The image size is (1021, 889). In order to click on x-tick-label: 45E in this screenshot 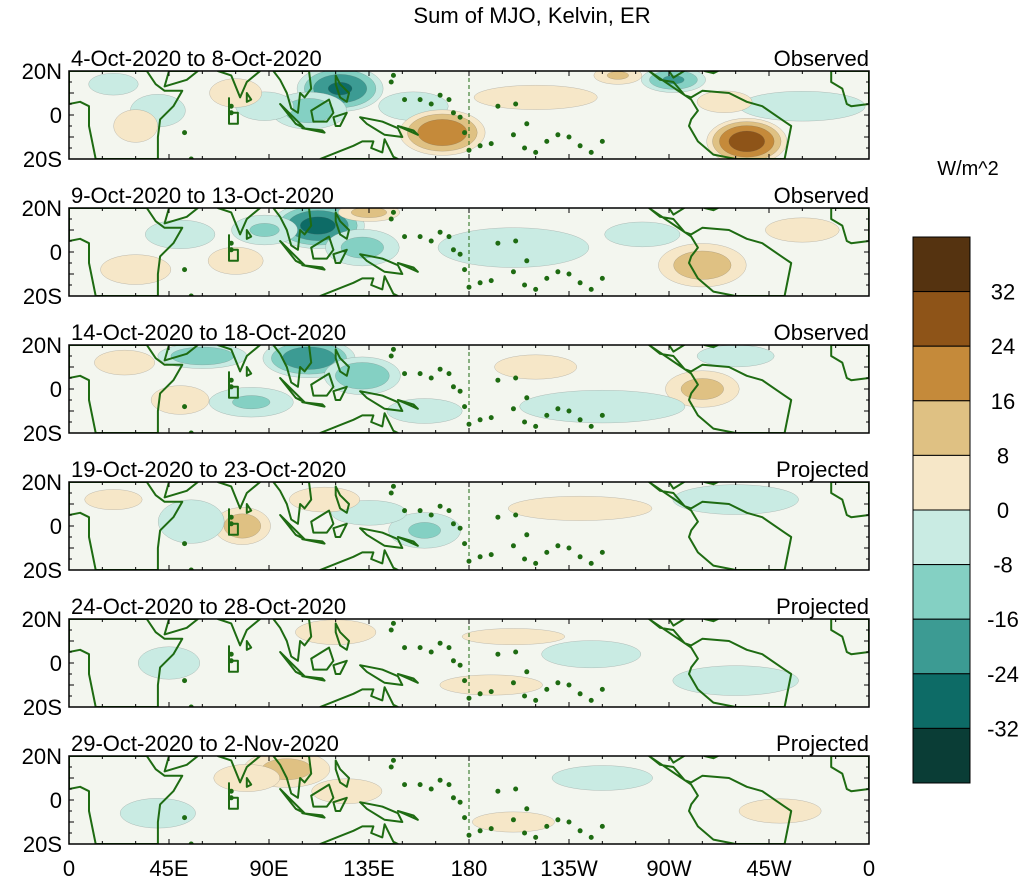, I will do `click(168, 868)`.